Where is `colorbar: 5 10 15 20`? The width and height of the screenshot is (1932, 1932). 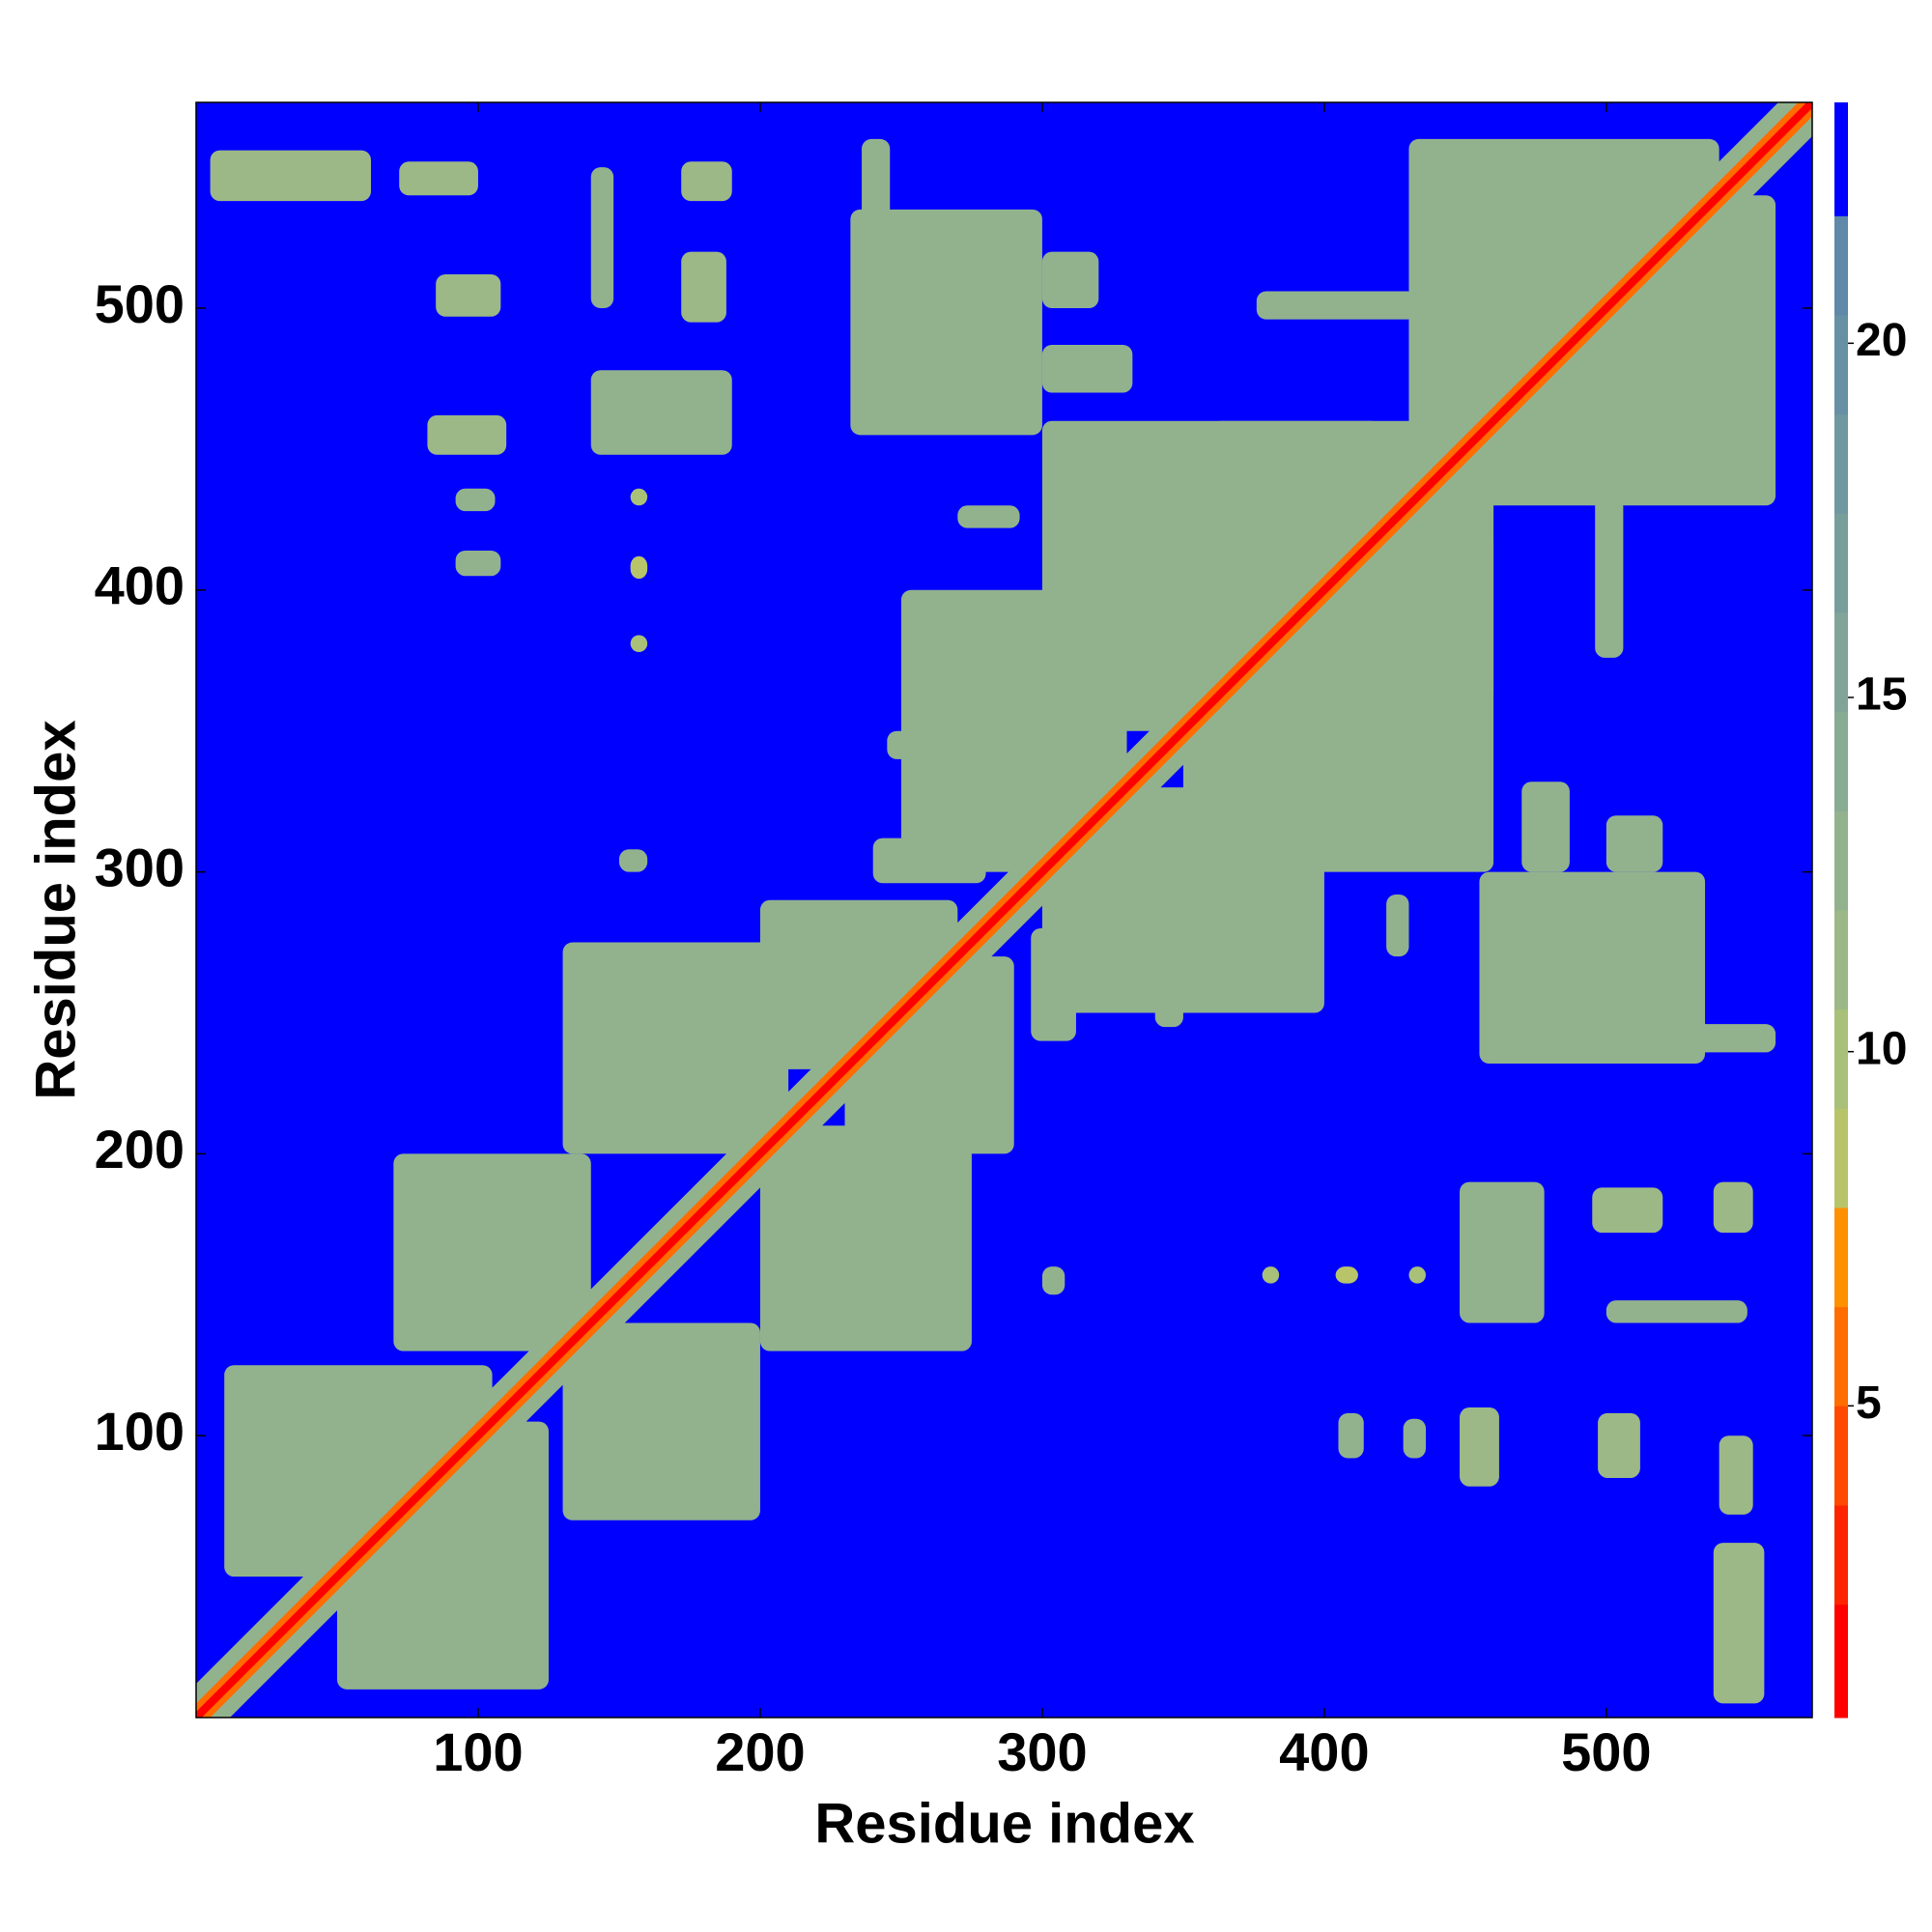 colorbar: 5 10 15 20 is located at coordinates (1870, 910).